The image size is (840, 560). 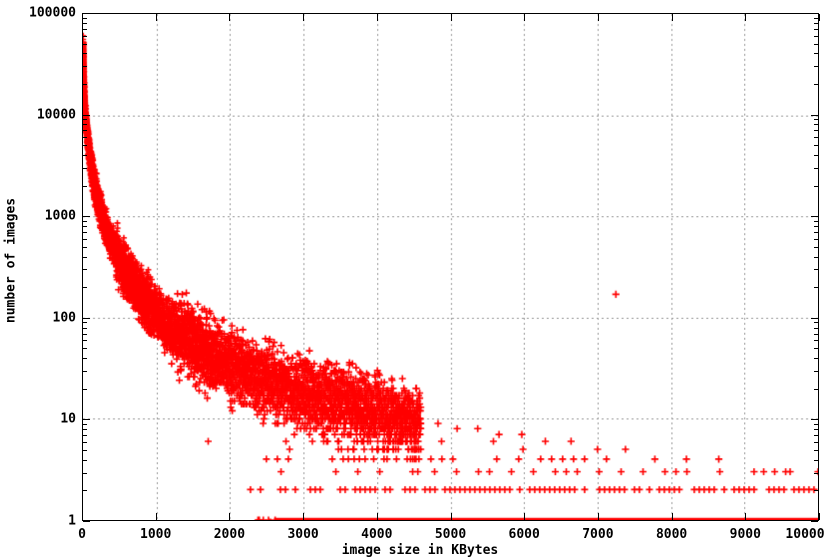 What do you see at coordinates (745, 534) in the screenshot?
I see `x-tick-label: 9000` at bounding box center [745, 534].